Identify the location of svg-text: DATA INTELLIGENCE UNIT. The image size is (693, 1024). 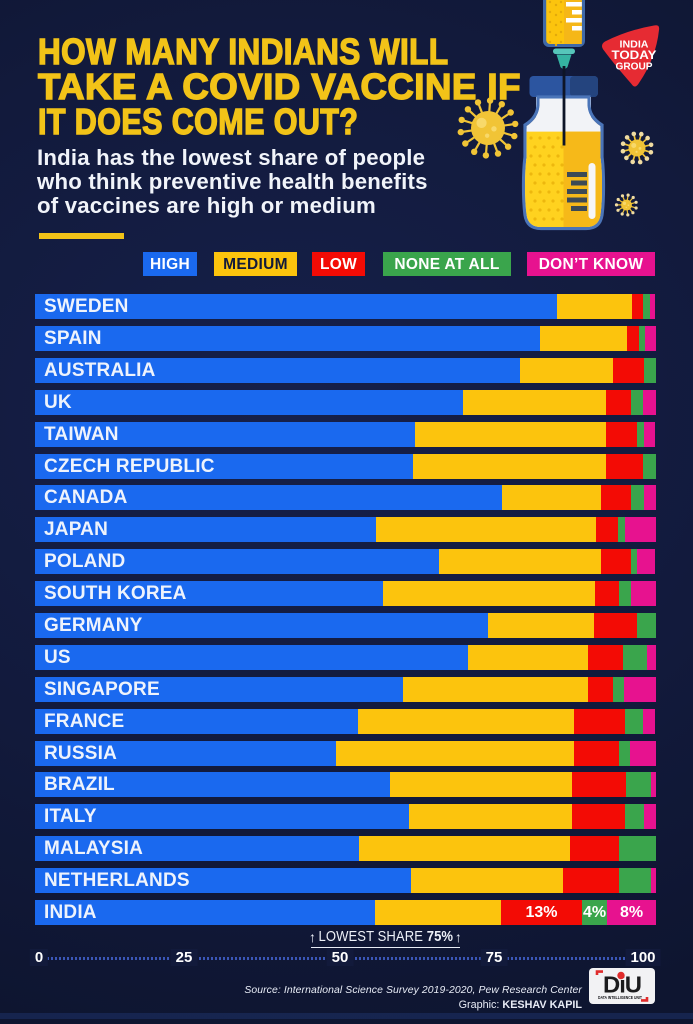
(620, 997).